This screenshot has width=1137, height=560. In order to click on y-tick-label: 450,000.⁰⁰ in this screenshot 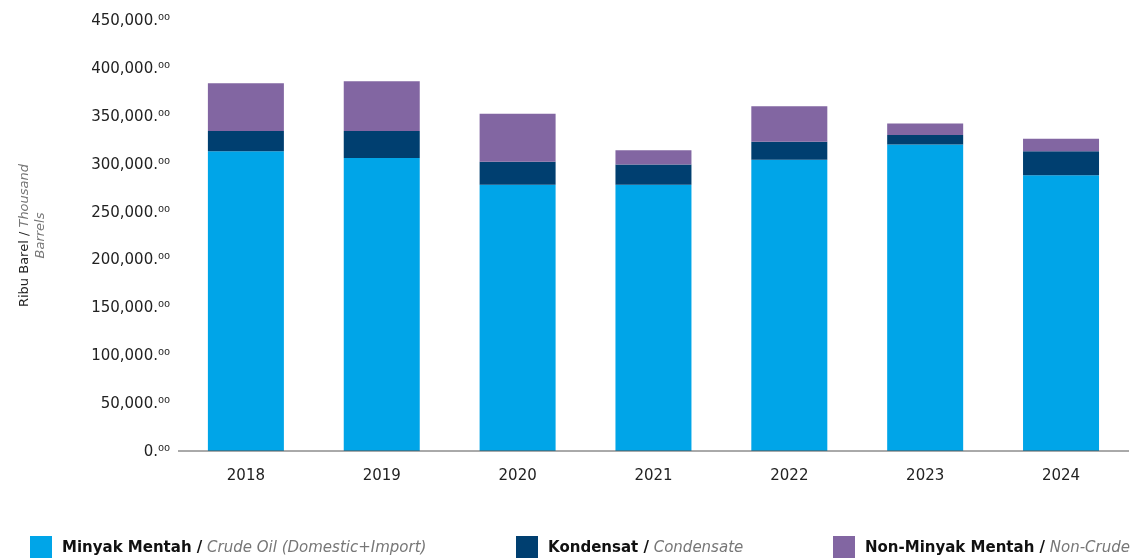, I will do `click(130, 20)`.